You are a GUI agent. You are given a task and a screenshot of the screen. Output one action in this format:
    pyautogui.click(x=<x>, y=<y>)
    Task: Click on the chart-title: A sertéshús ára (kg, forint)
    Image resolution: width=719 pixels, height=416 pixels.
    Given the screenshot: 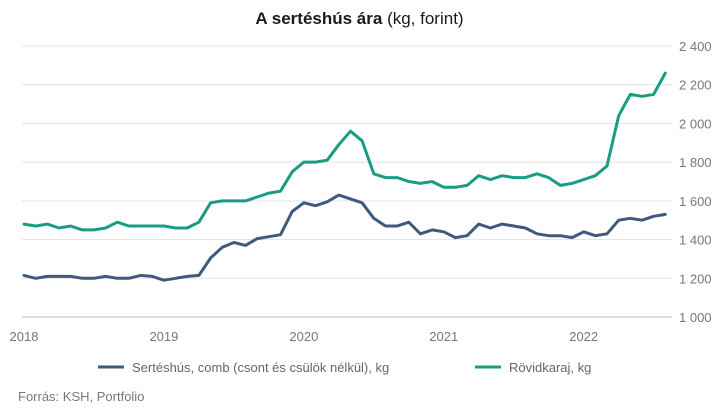 What is the action you would take?
    pyautogui.click(x=359, y=19)
    